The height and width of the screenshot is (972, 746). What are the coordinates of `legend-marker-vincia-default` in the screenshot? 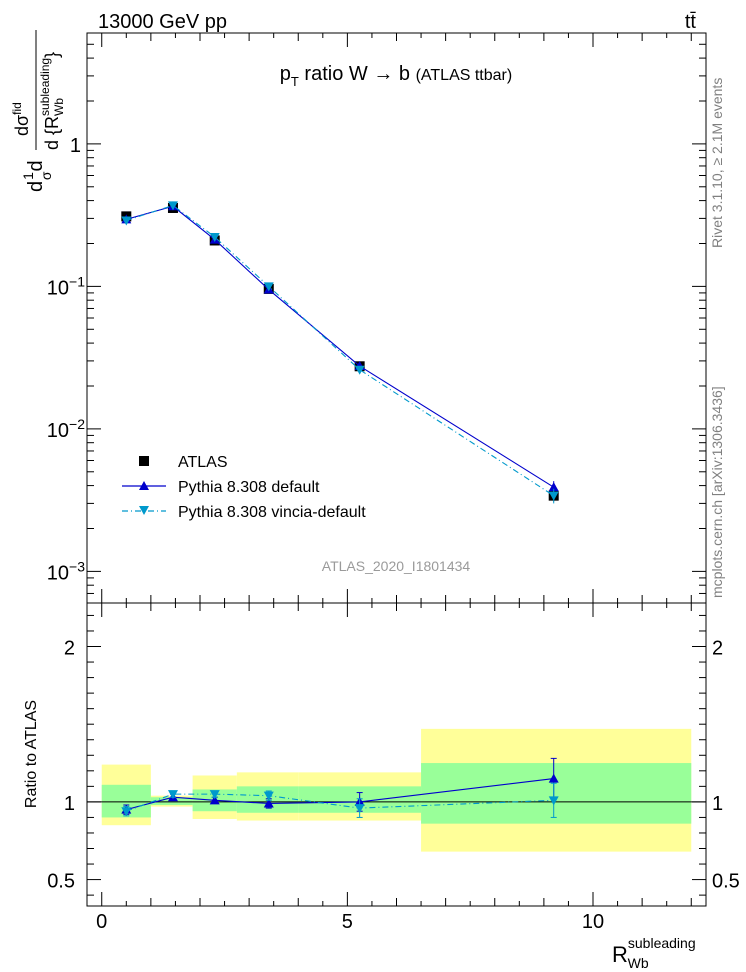 It's located at (144, 510).